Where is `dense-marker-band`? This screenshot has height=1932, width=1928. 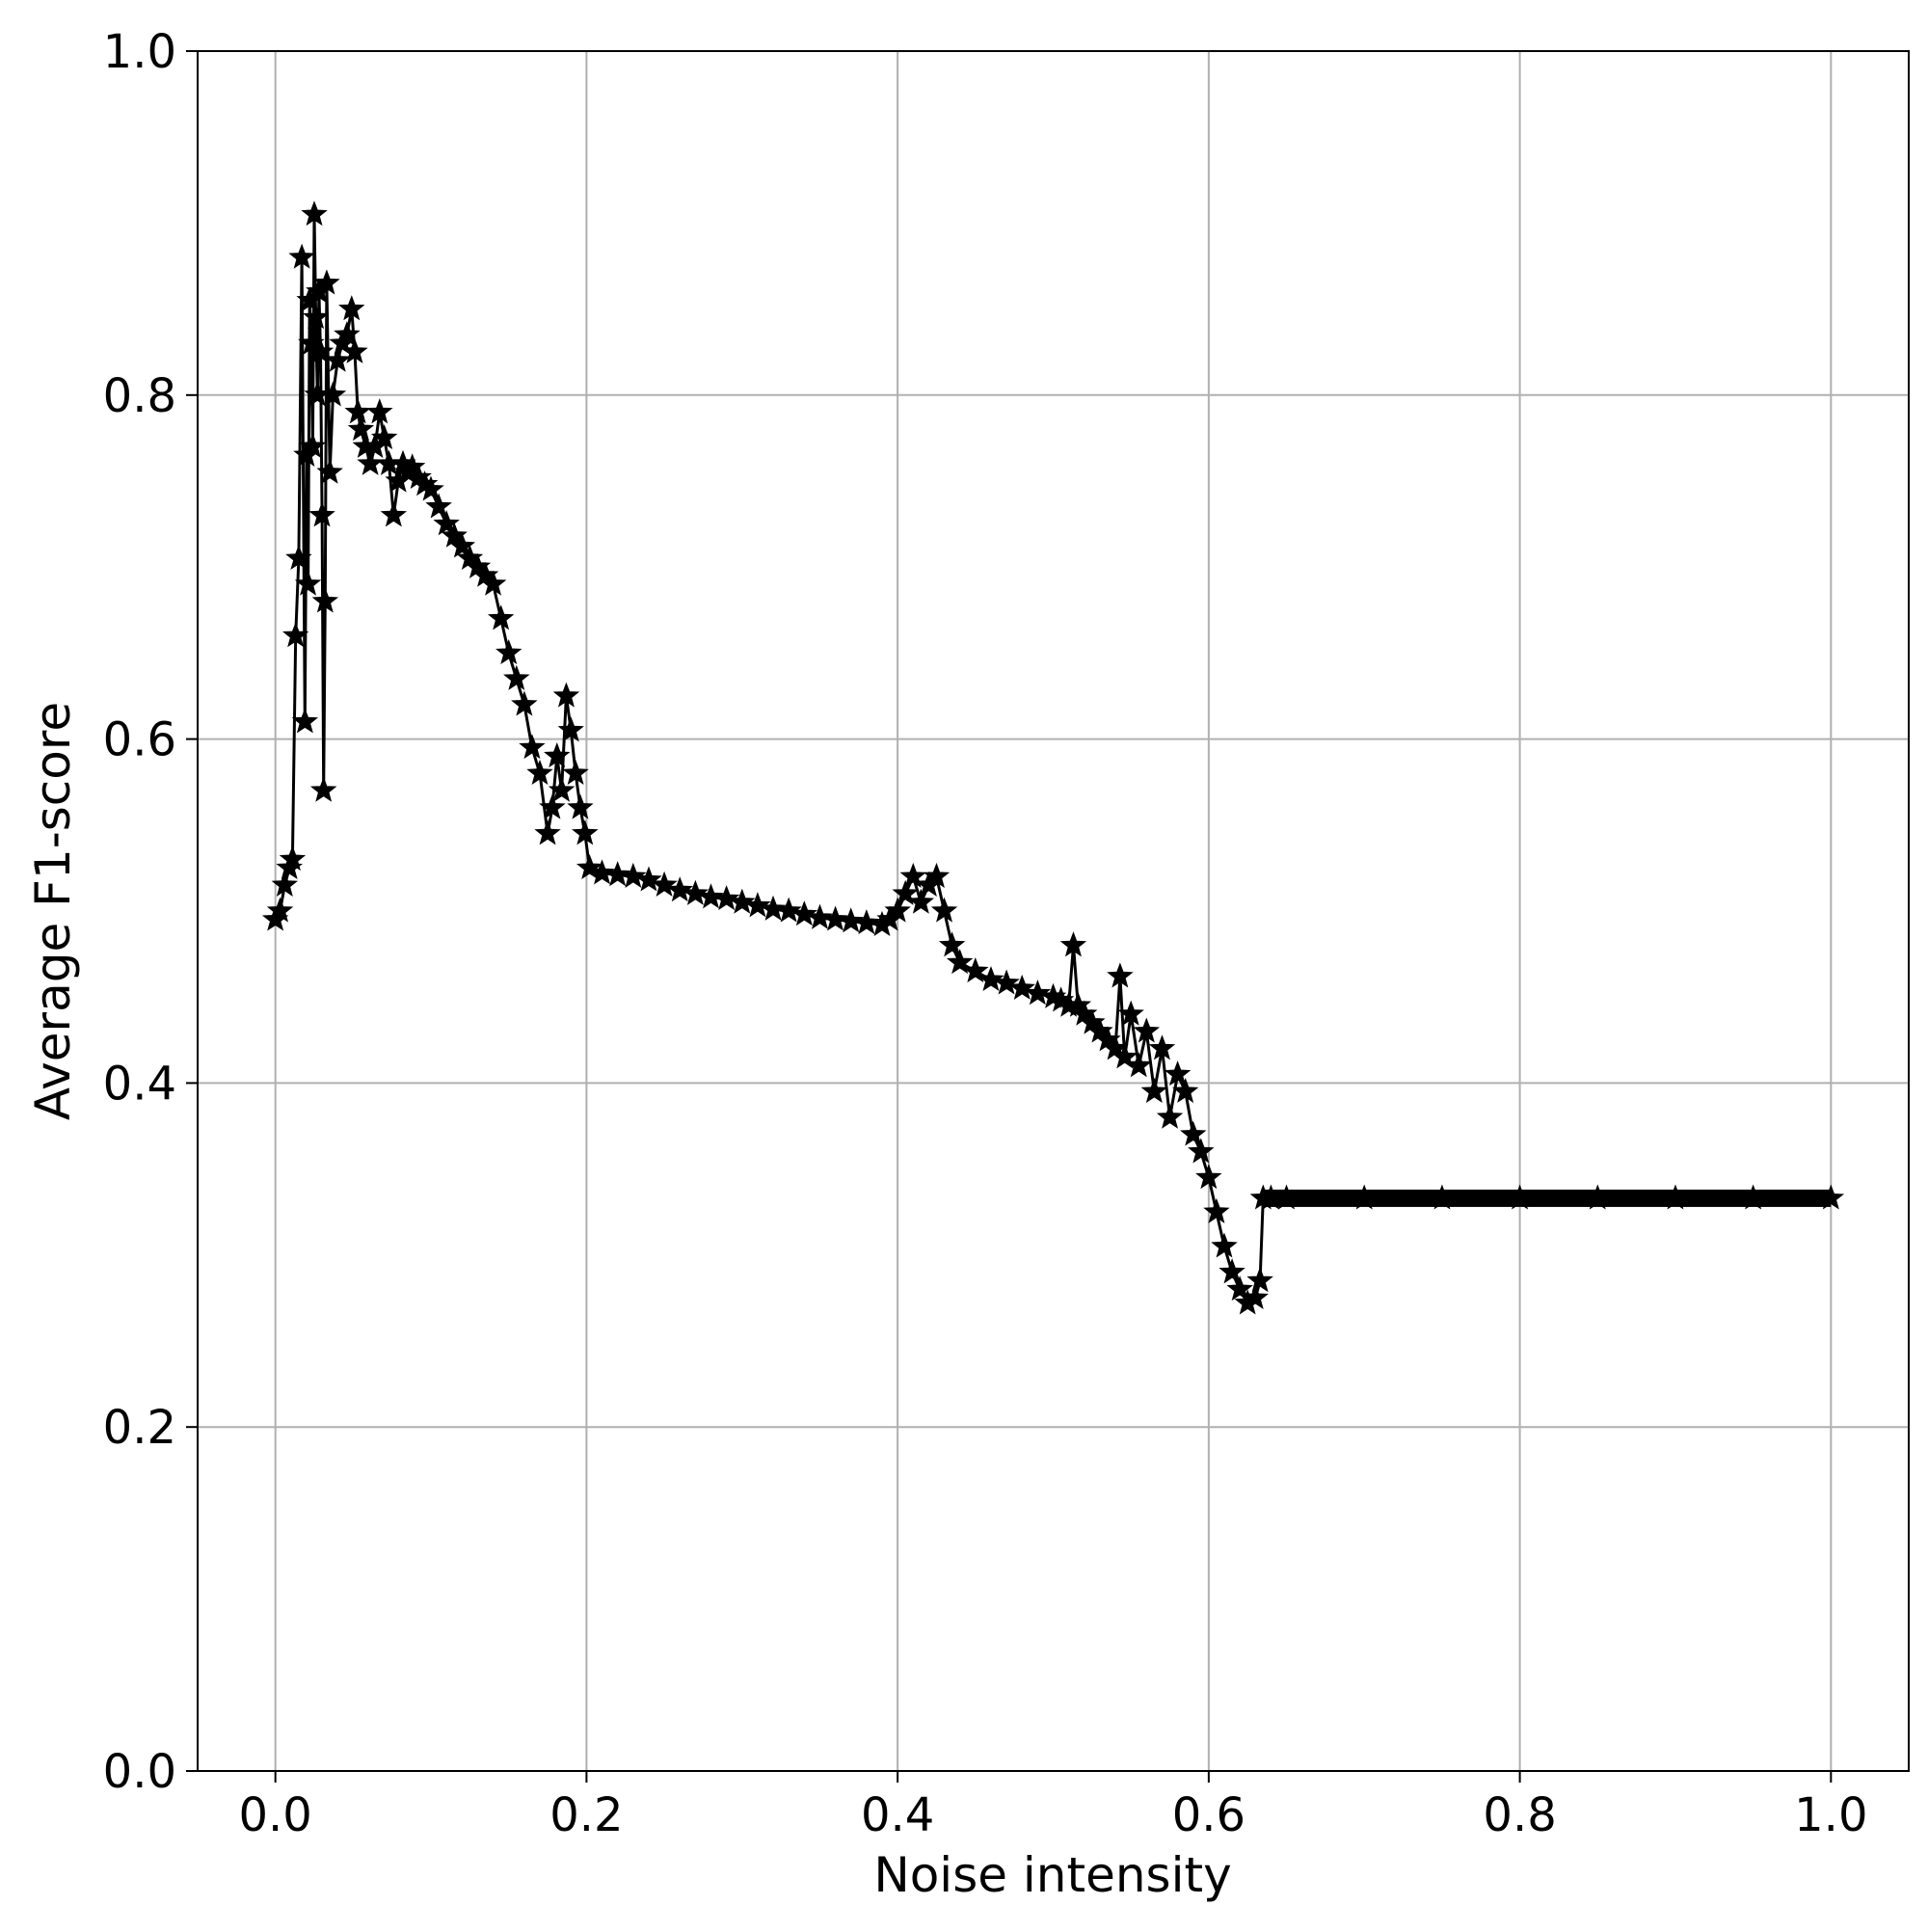 dense-marker-band is located at coordinates (1547, 1198).